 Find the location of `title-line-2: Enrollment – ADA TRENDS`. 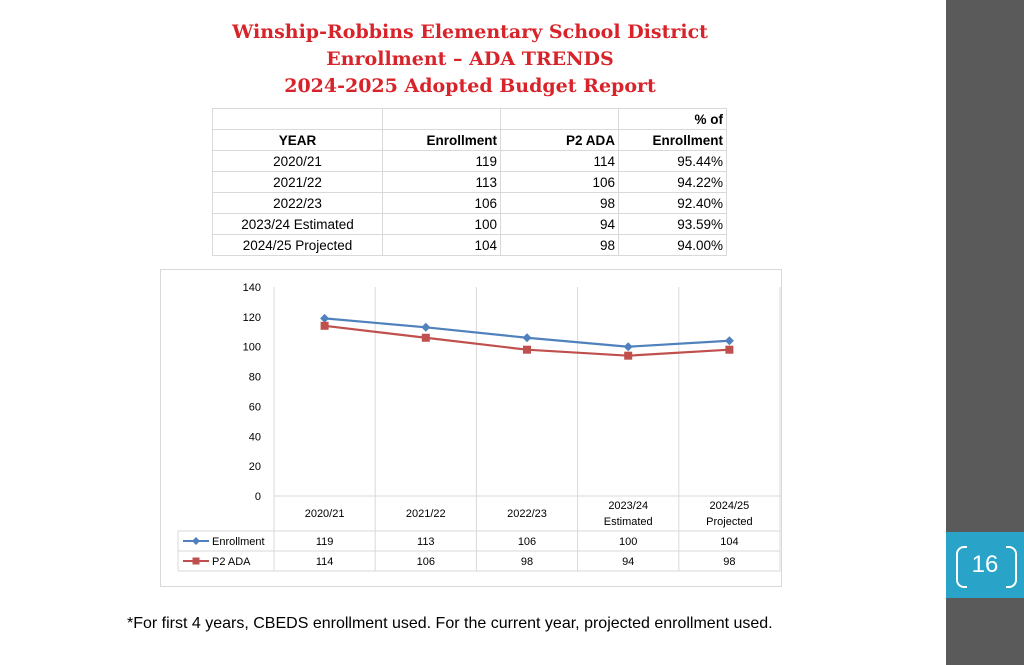

title-line-2: Enrollment – ADA TRENDS is located at coordinates (470, 59).